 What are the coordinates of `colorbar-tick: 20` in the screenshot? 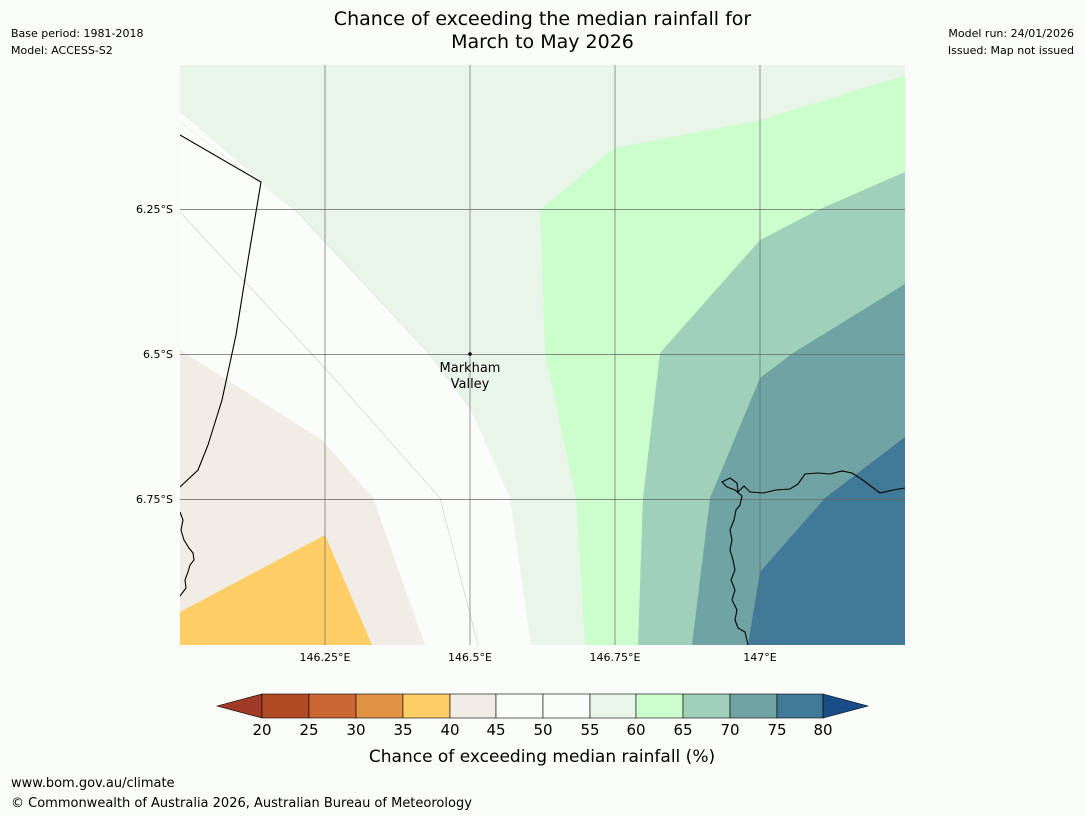 It's located at (261, 730).